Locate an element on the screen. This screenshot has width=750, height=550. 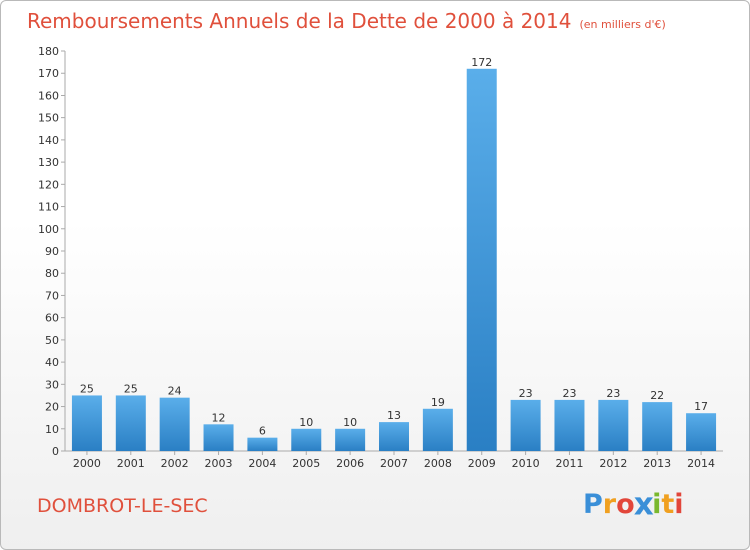
y-tick-label: 180 is located at coordinates (48, 51).